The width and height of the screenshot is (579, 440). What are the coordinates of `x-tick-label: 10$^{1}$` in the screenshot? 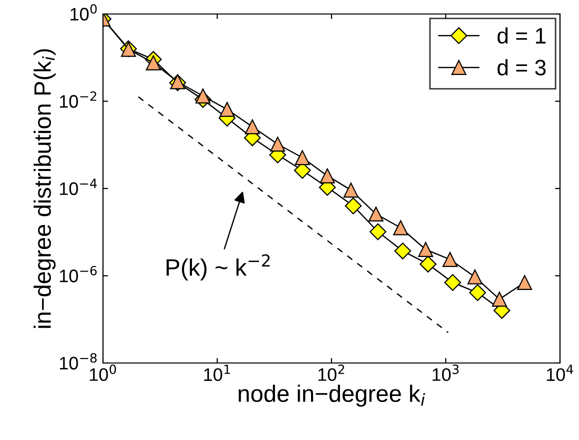 It's located at (217, 372).